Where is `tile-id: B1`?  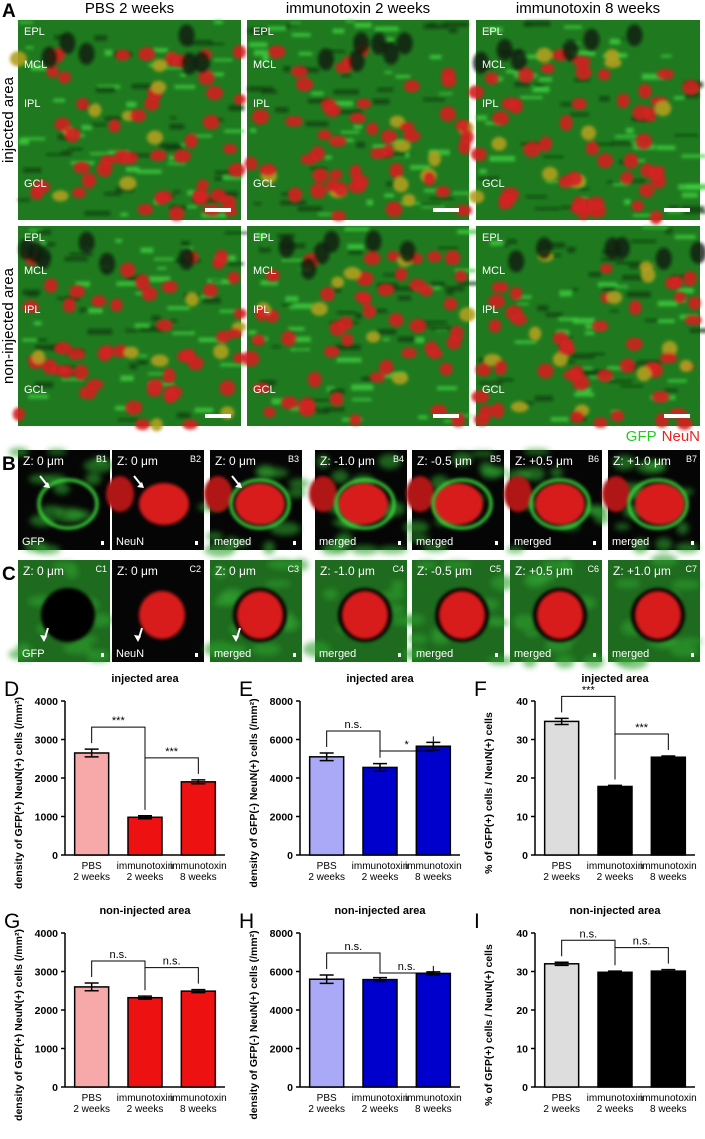
tile-id: B1 is located at coordinates (101, 459).